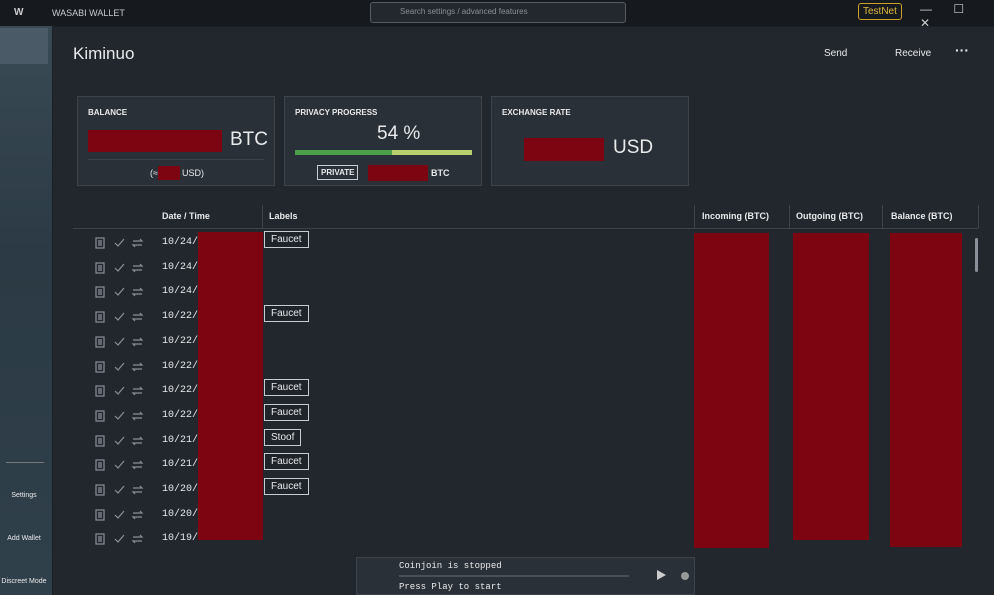  Describe the element at coordinates (836, 53) in the screenshot. I see `send-button: Send` at that location.